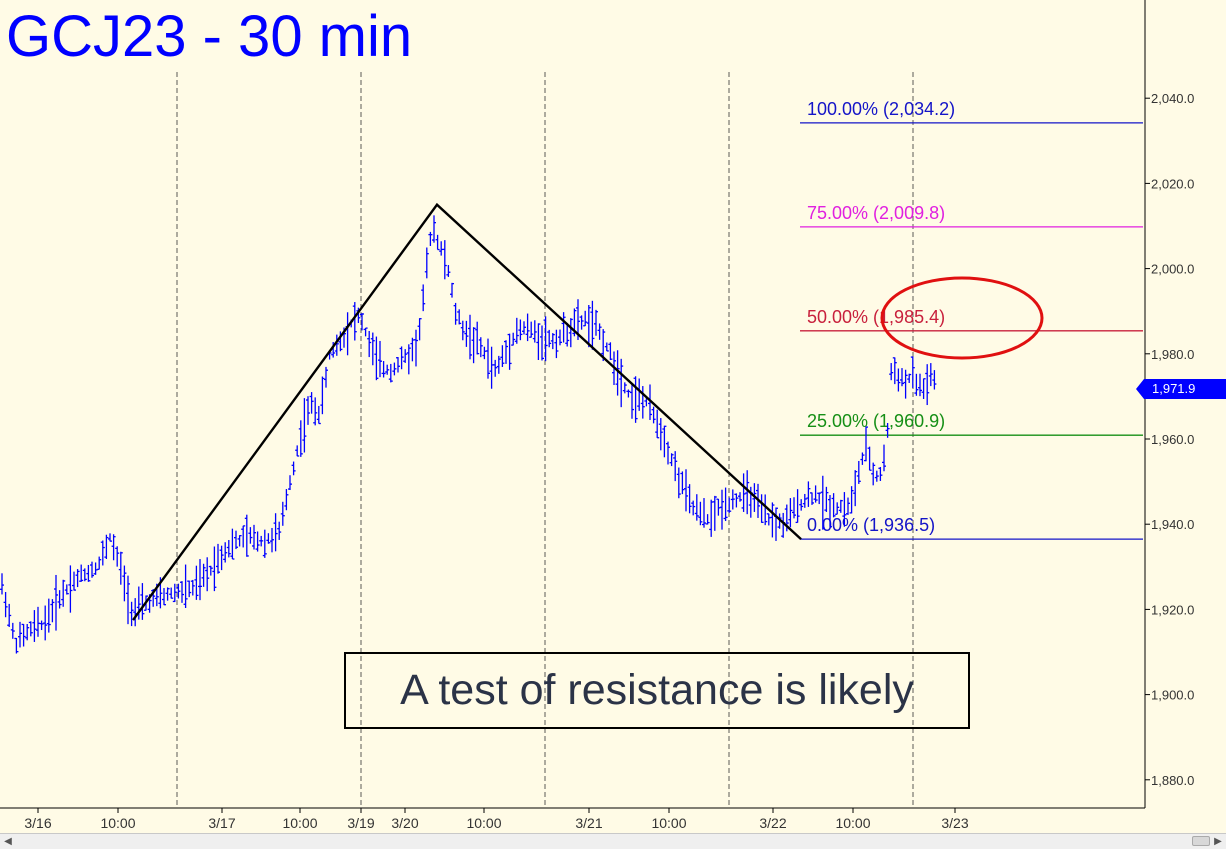 The image size is (1226, 849). Describe the element at coordinates (588, 823) in the screenshot. I see `x-tick-label: 3/21` at that location.